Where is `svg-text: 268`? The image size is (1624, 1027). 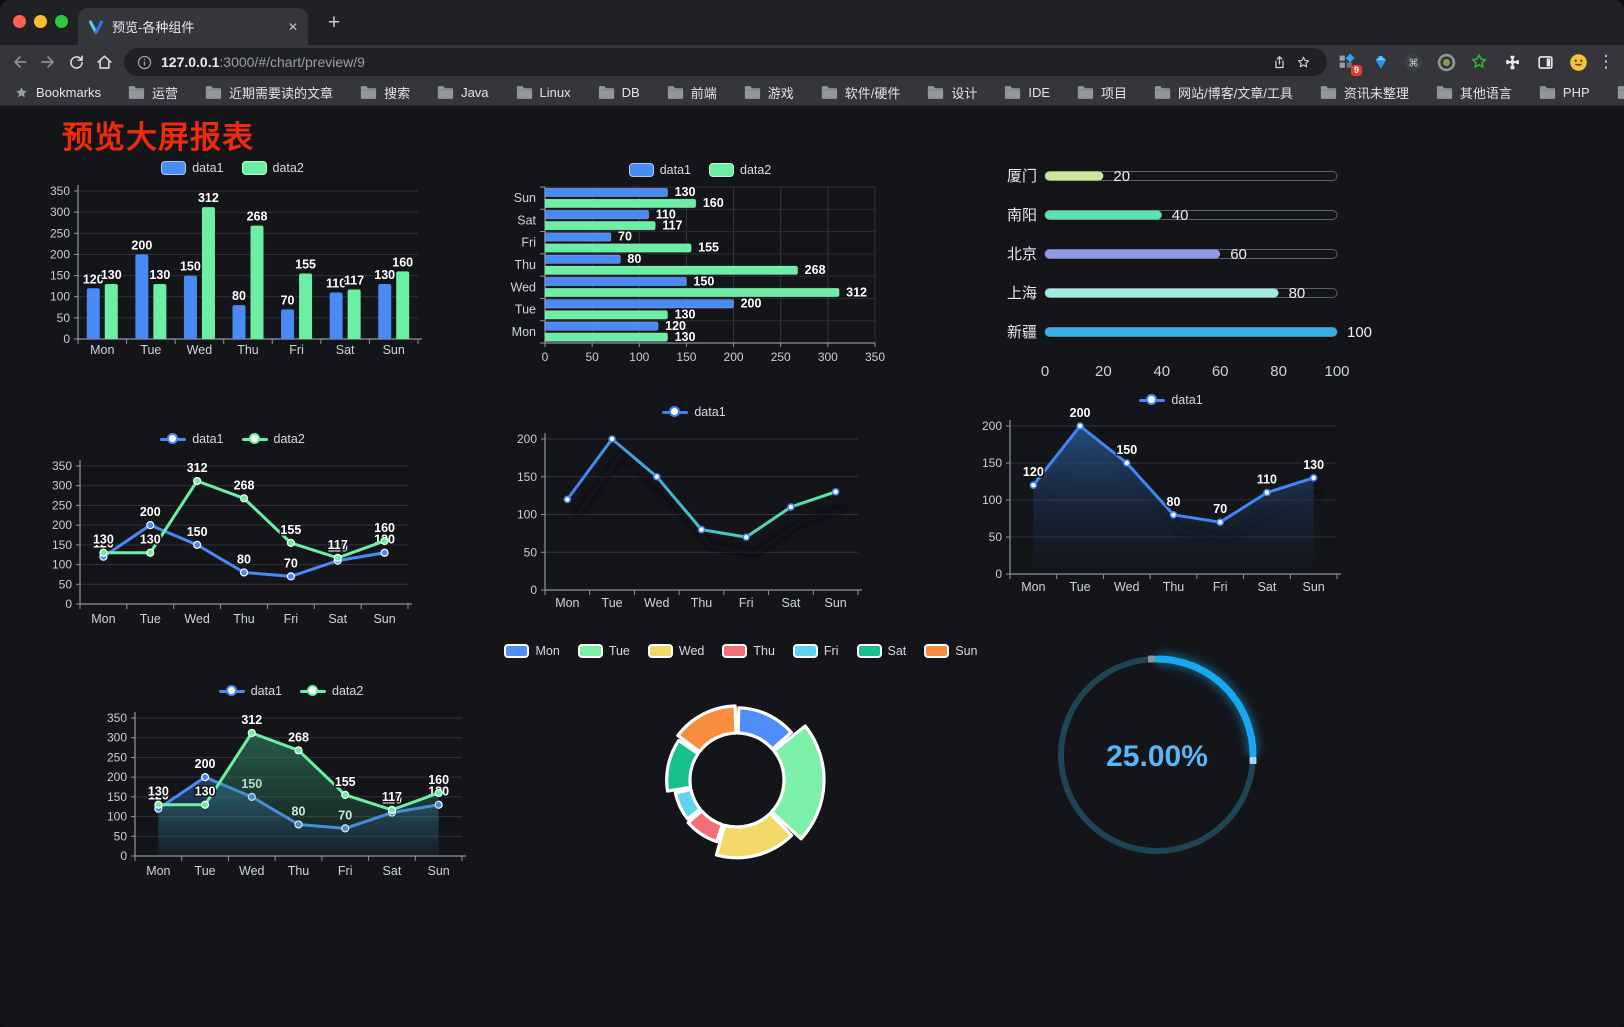 svg-text: 268 is located at coordinates (815, 270).